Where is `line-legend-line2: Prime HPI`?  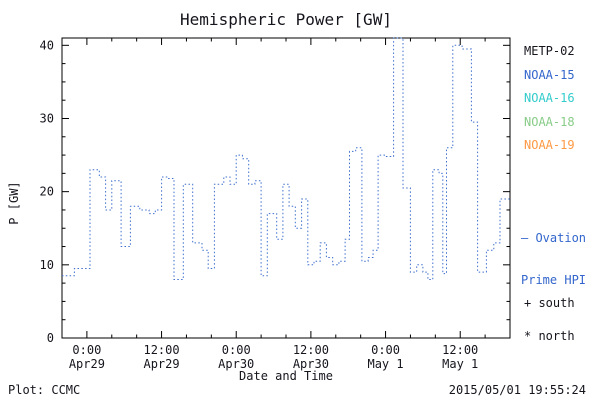
line-legend-line2: Prime HPI is located at coordinates (554, 280).